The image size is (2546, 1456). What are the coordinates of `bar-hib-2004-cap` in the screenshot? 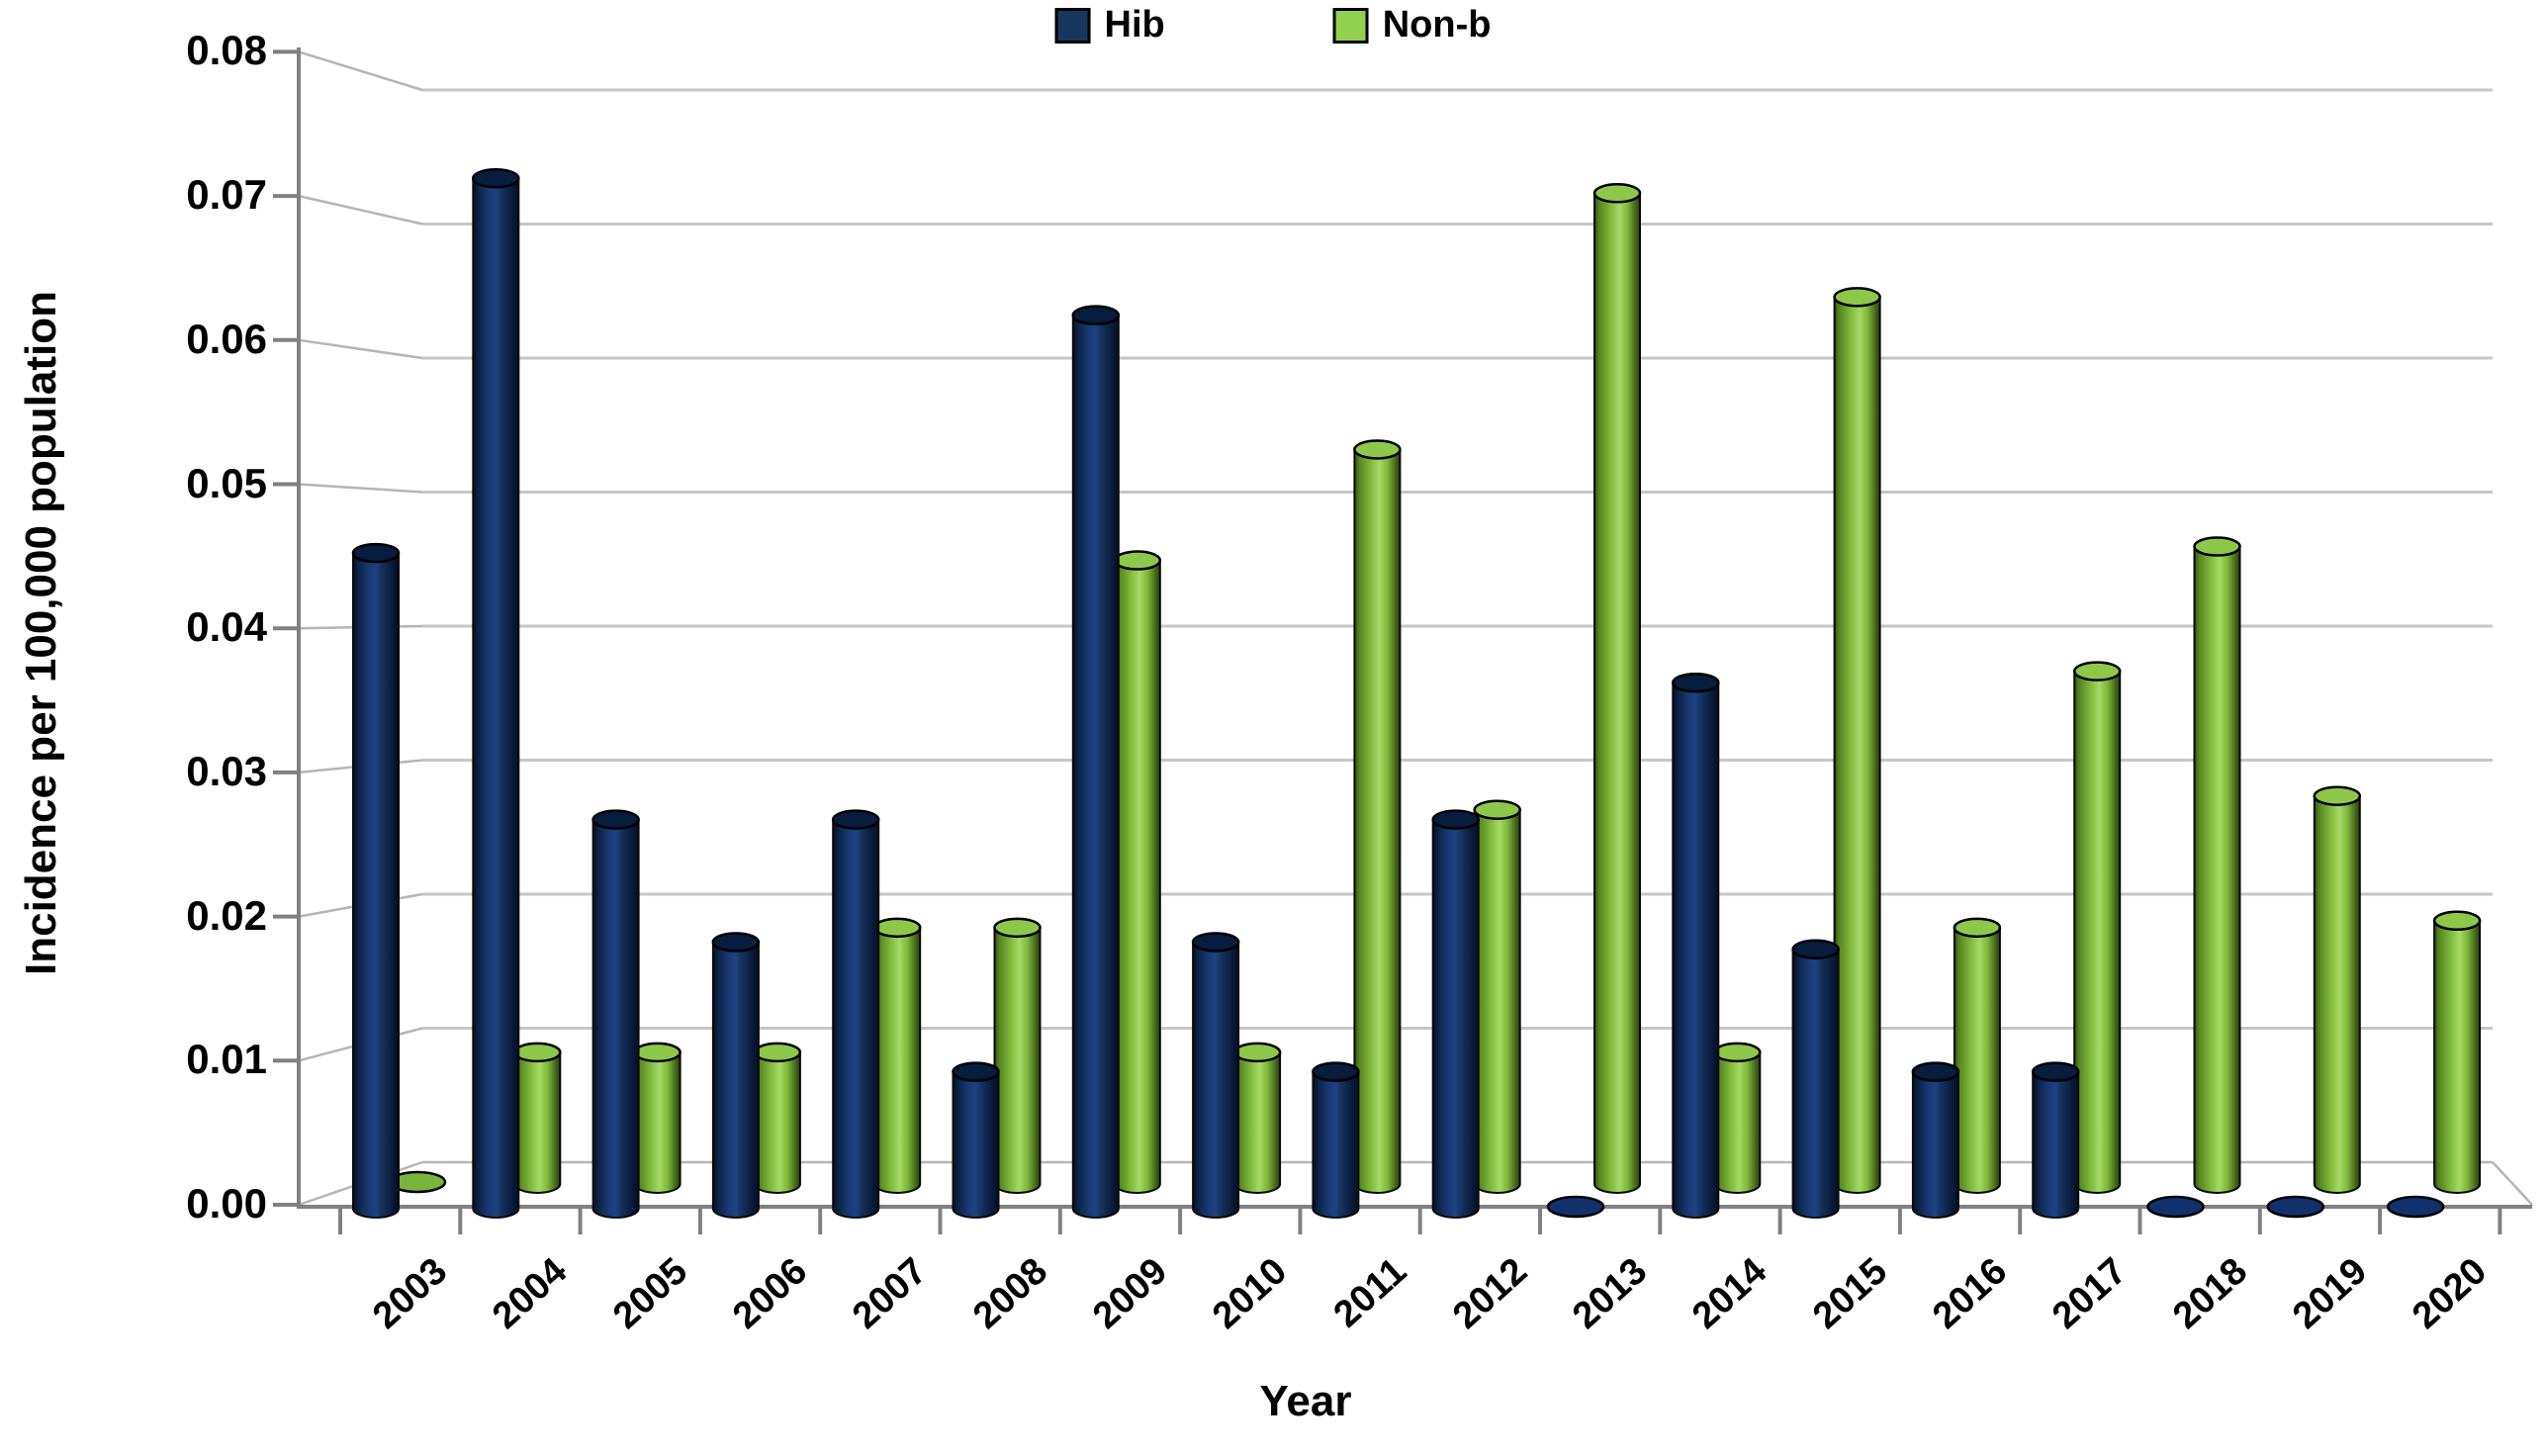 It's located at (496, 178).